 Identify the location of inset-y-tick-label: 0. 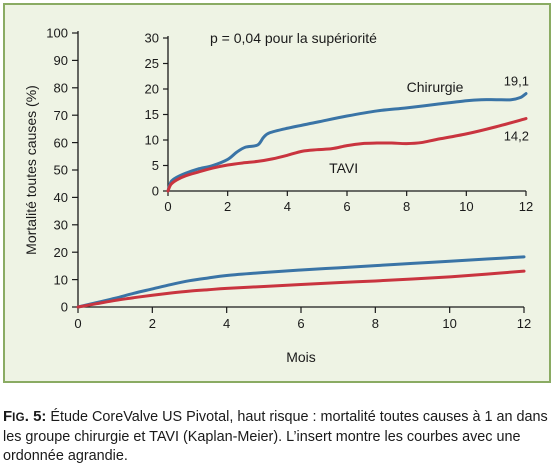
(155, 191).